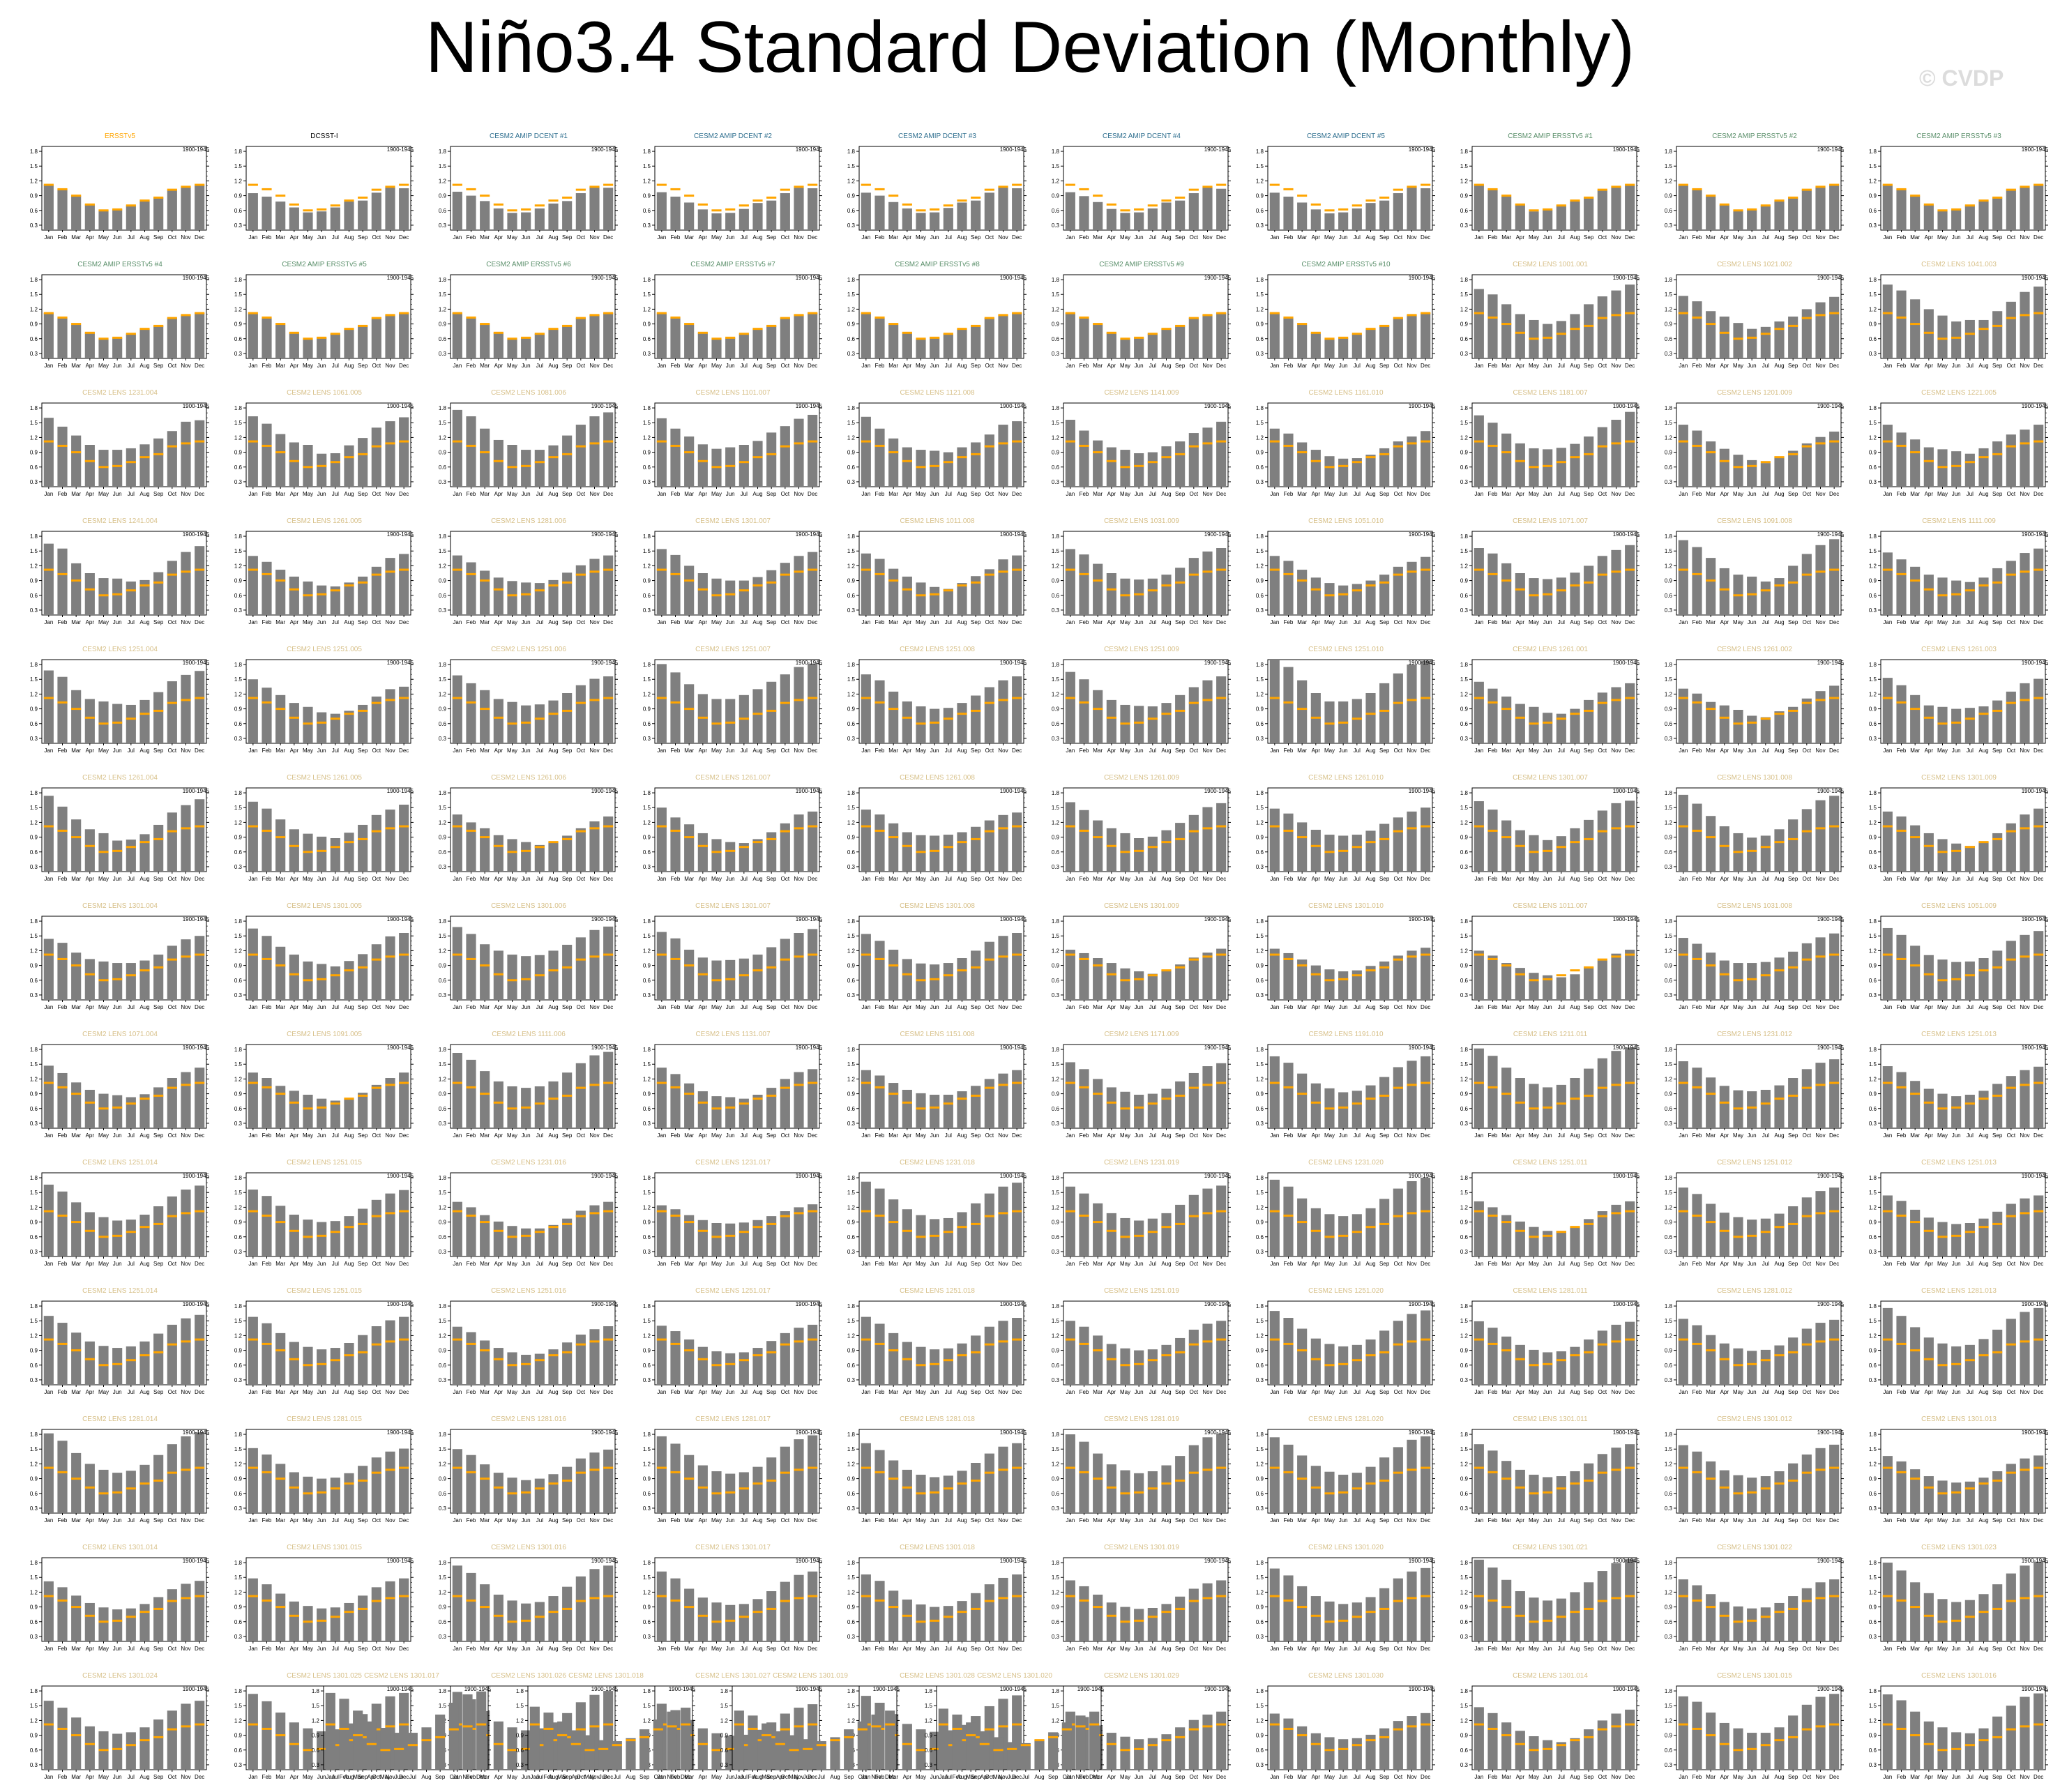  I want to click on y-tick-label: 1.2, so click(238, 309).